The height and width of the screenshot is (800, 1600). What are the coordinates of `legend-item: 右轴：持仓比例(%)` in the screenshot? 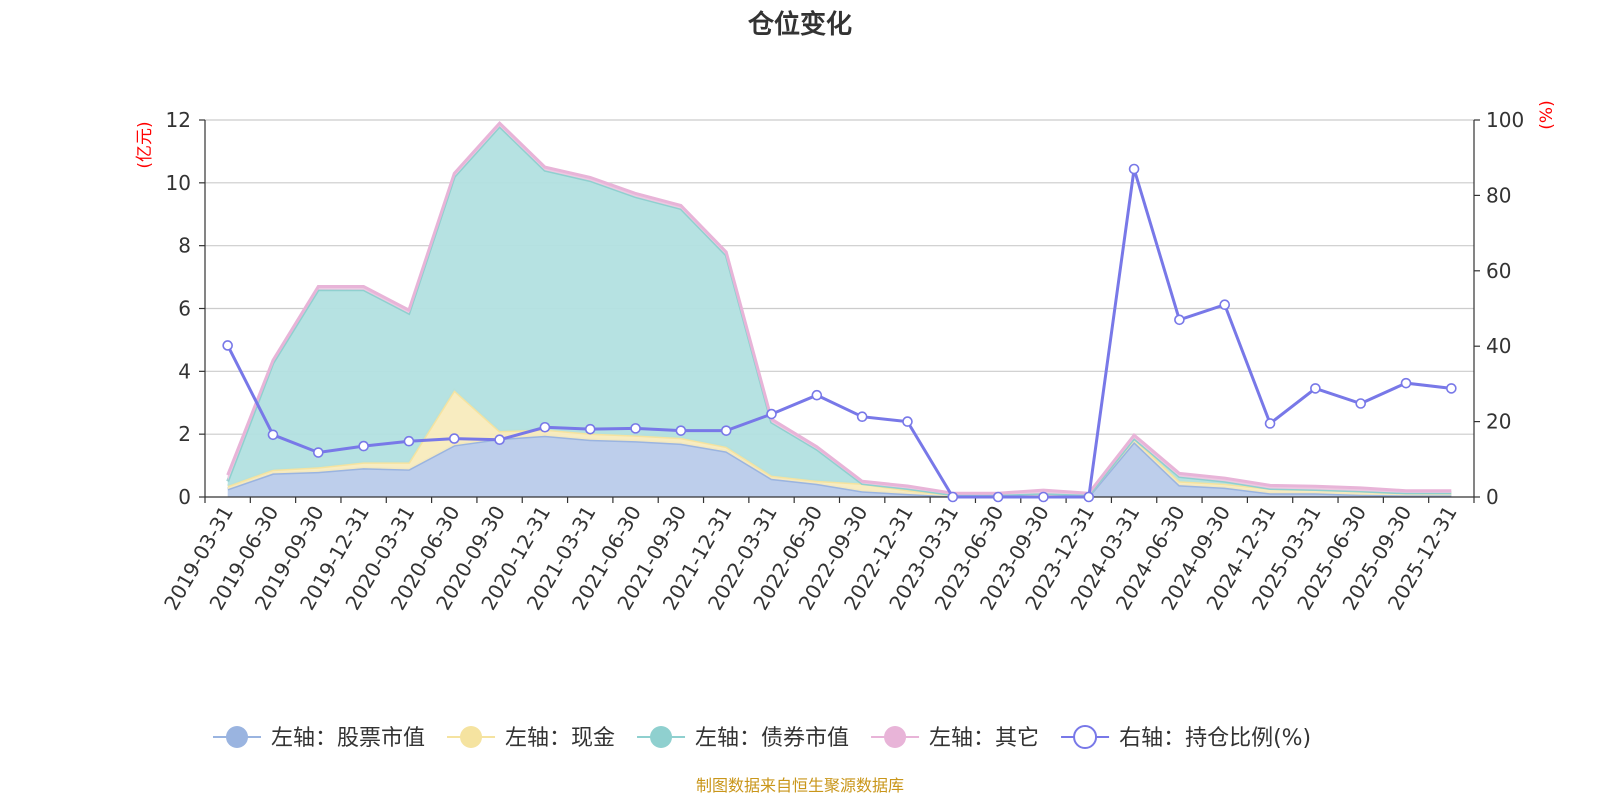 It's located at (1186, 738).